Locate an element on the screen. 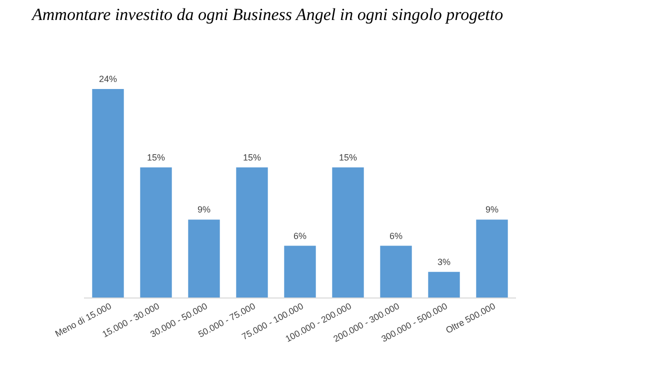 This screenshot has height=374, width=650. data-label: 3% is located at coordinates (444, 261).